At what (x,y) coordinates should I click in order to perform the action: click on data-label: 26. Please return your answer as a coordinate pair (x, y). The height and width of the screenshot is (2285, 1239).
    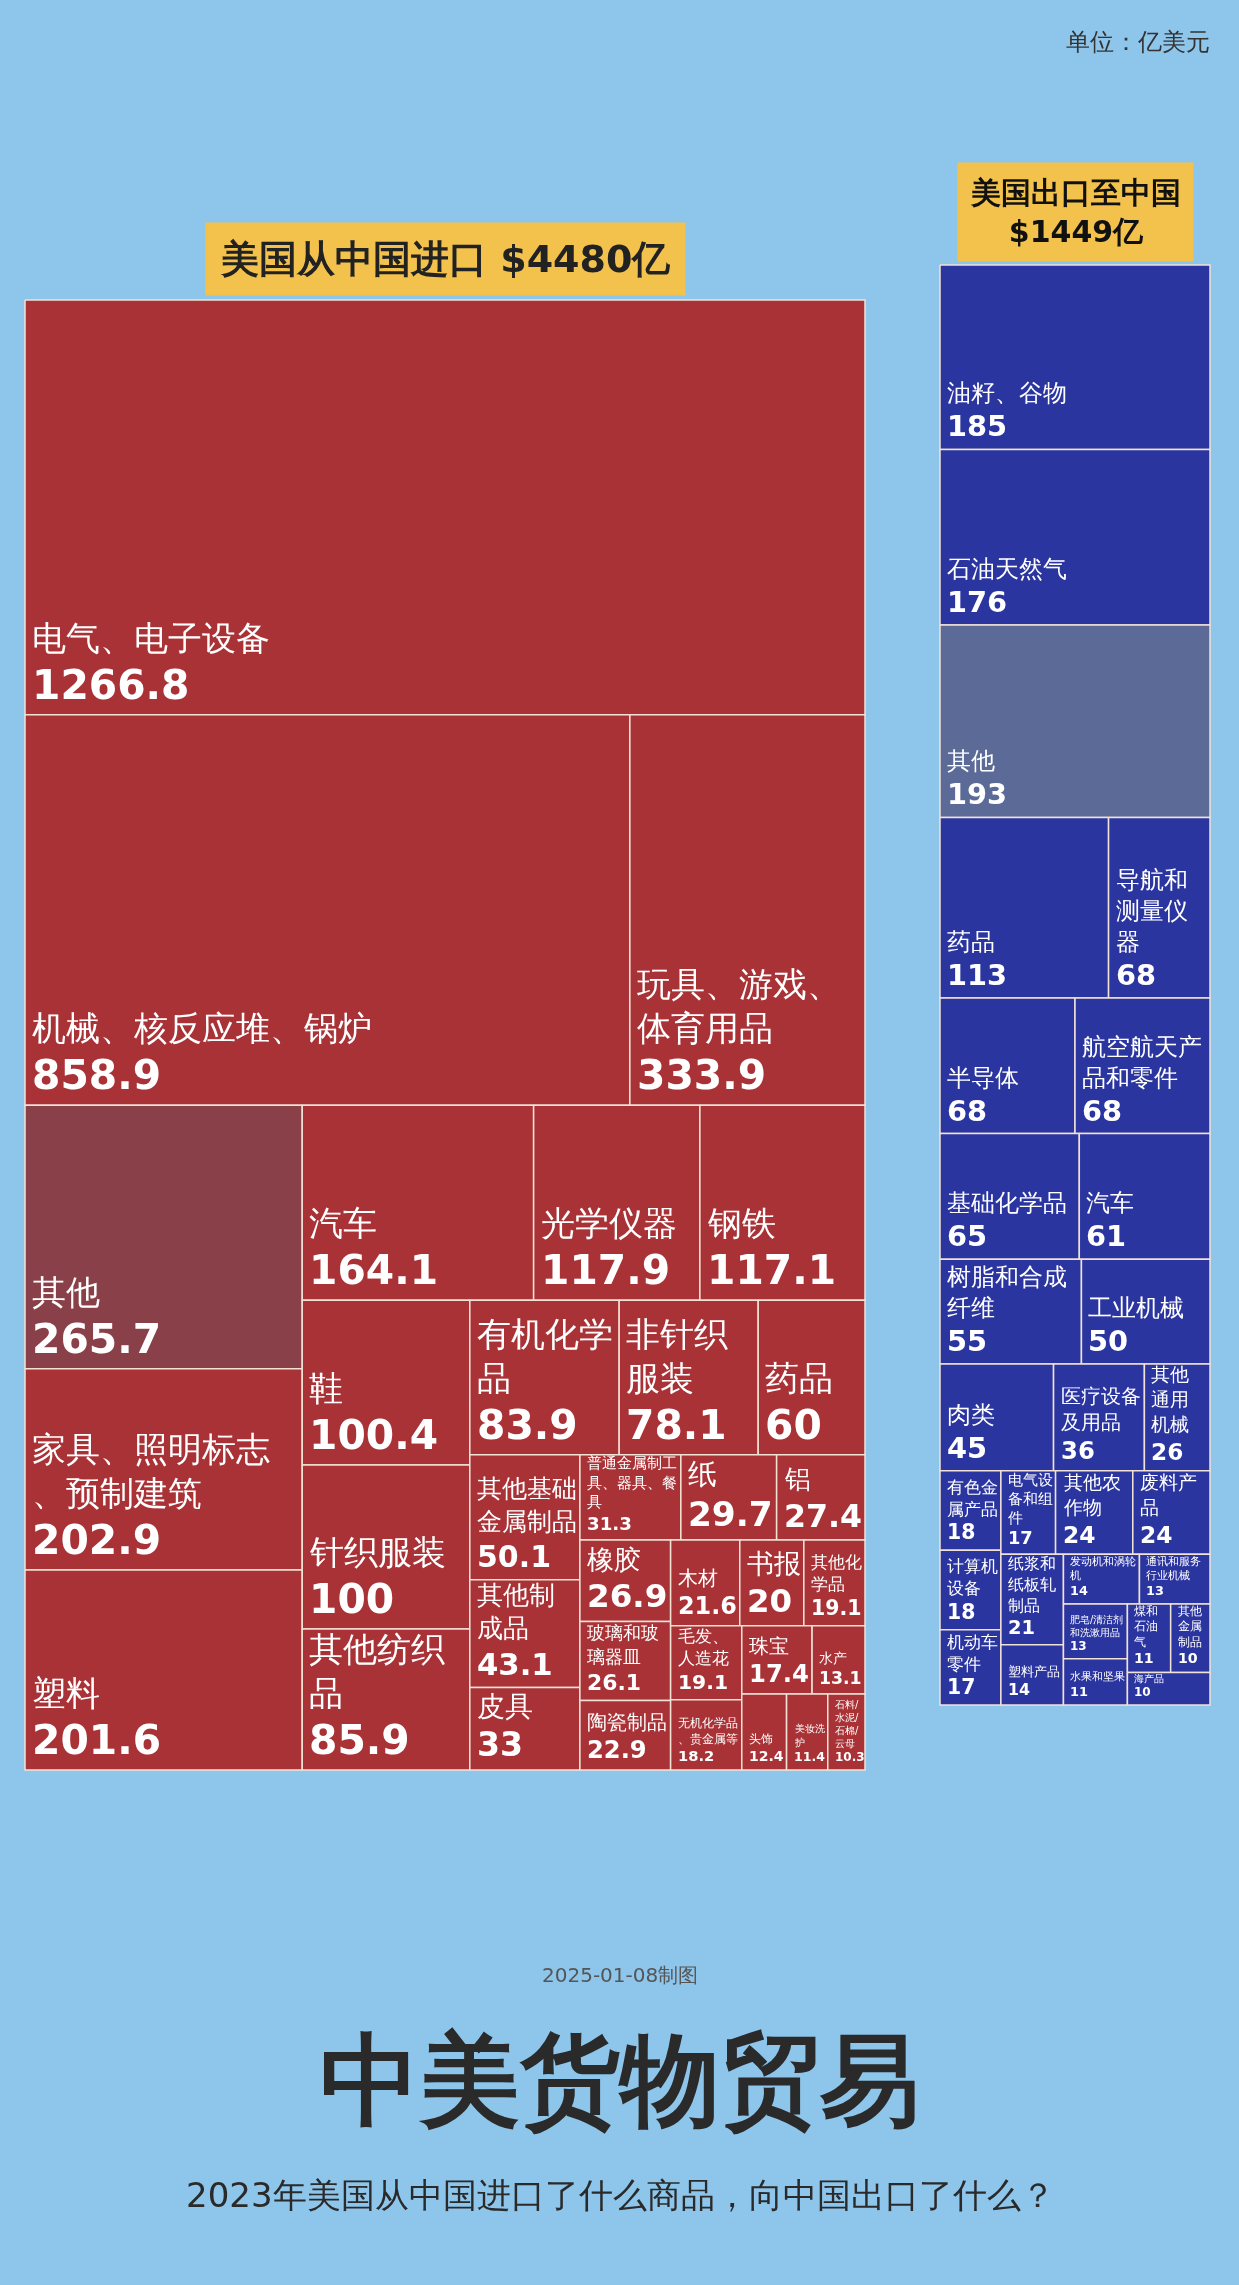
    Looking at the image, I should click on (1167, 1451).